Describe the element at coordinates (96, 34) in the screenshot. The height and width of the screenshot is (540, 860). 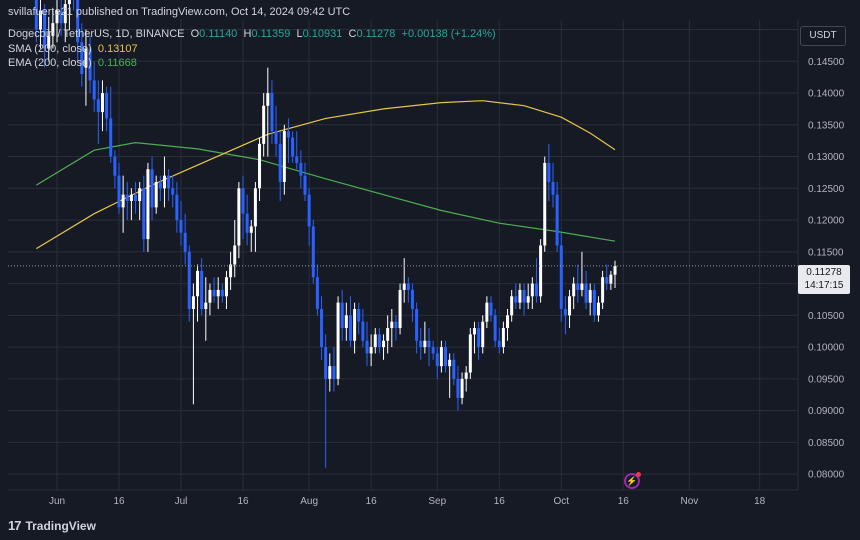
I see `symbol-name: Dogecoin / TetherUS, 1D, BINANCE` at that location.